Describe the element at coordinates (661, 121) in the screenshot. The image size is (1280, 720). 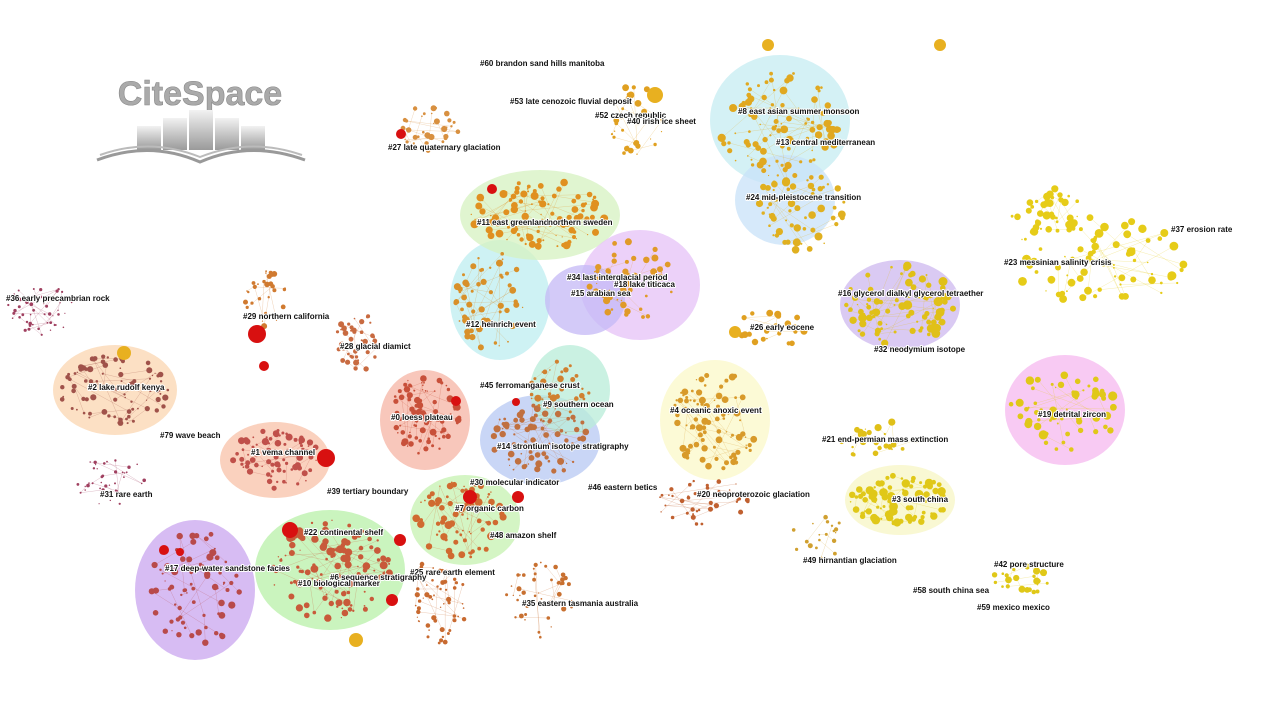
I see `cluster-label: #40 irish ice sheet` at that location.